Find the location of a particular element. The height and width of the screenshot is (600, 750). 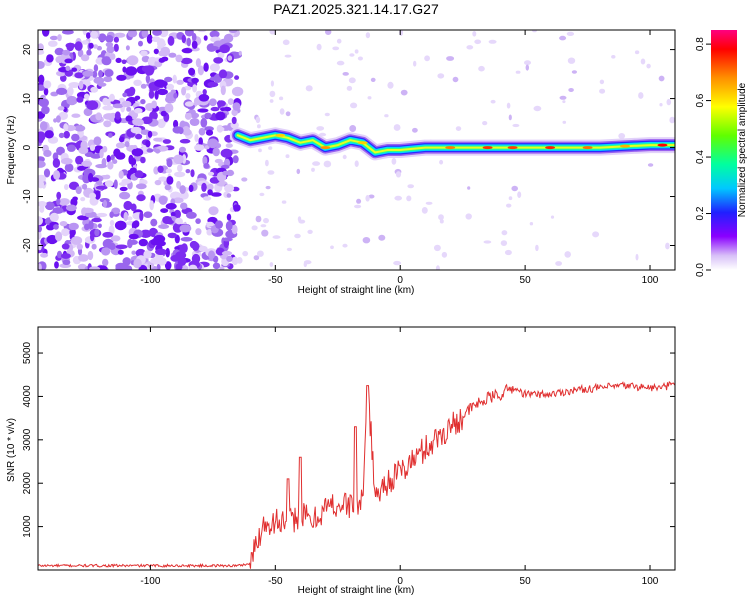

x-tick-label: 0 is located at coordinates (400, 581).